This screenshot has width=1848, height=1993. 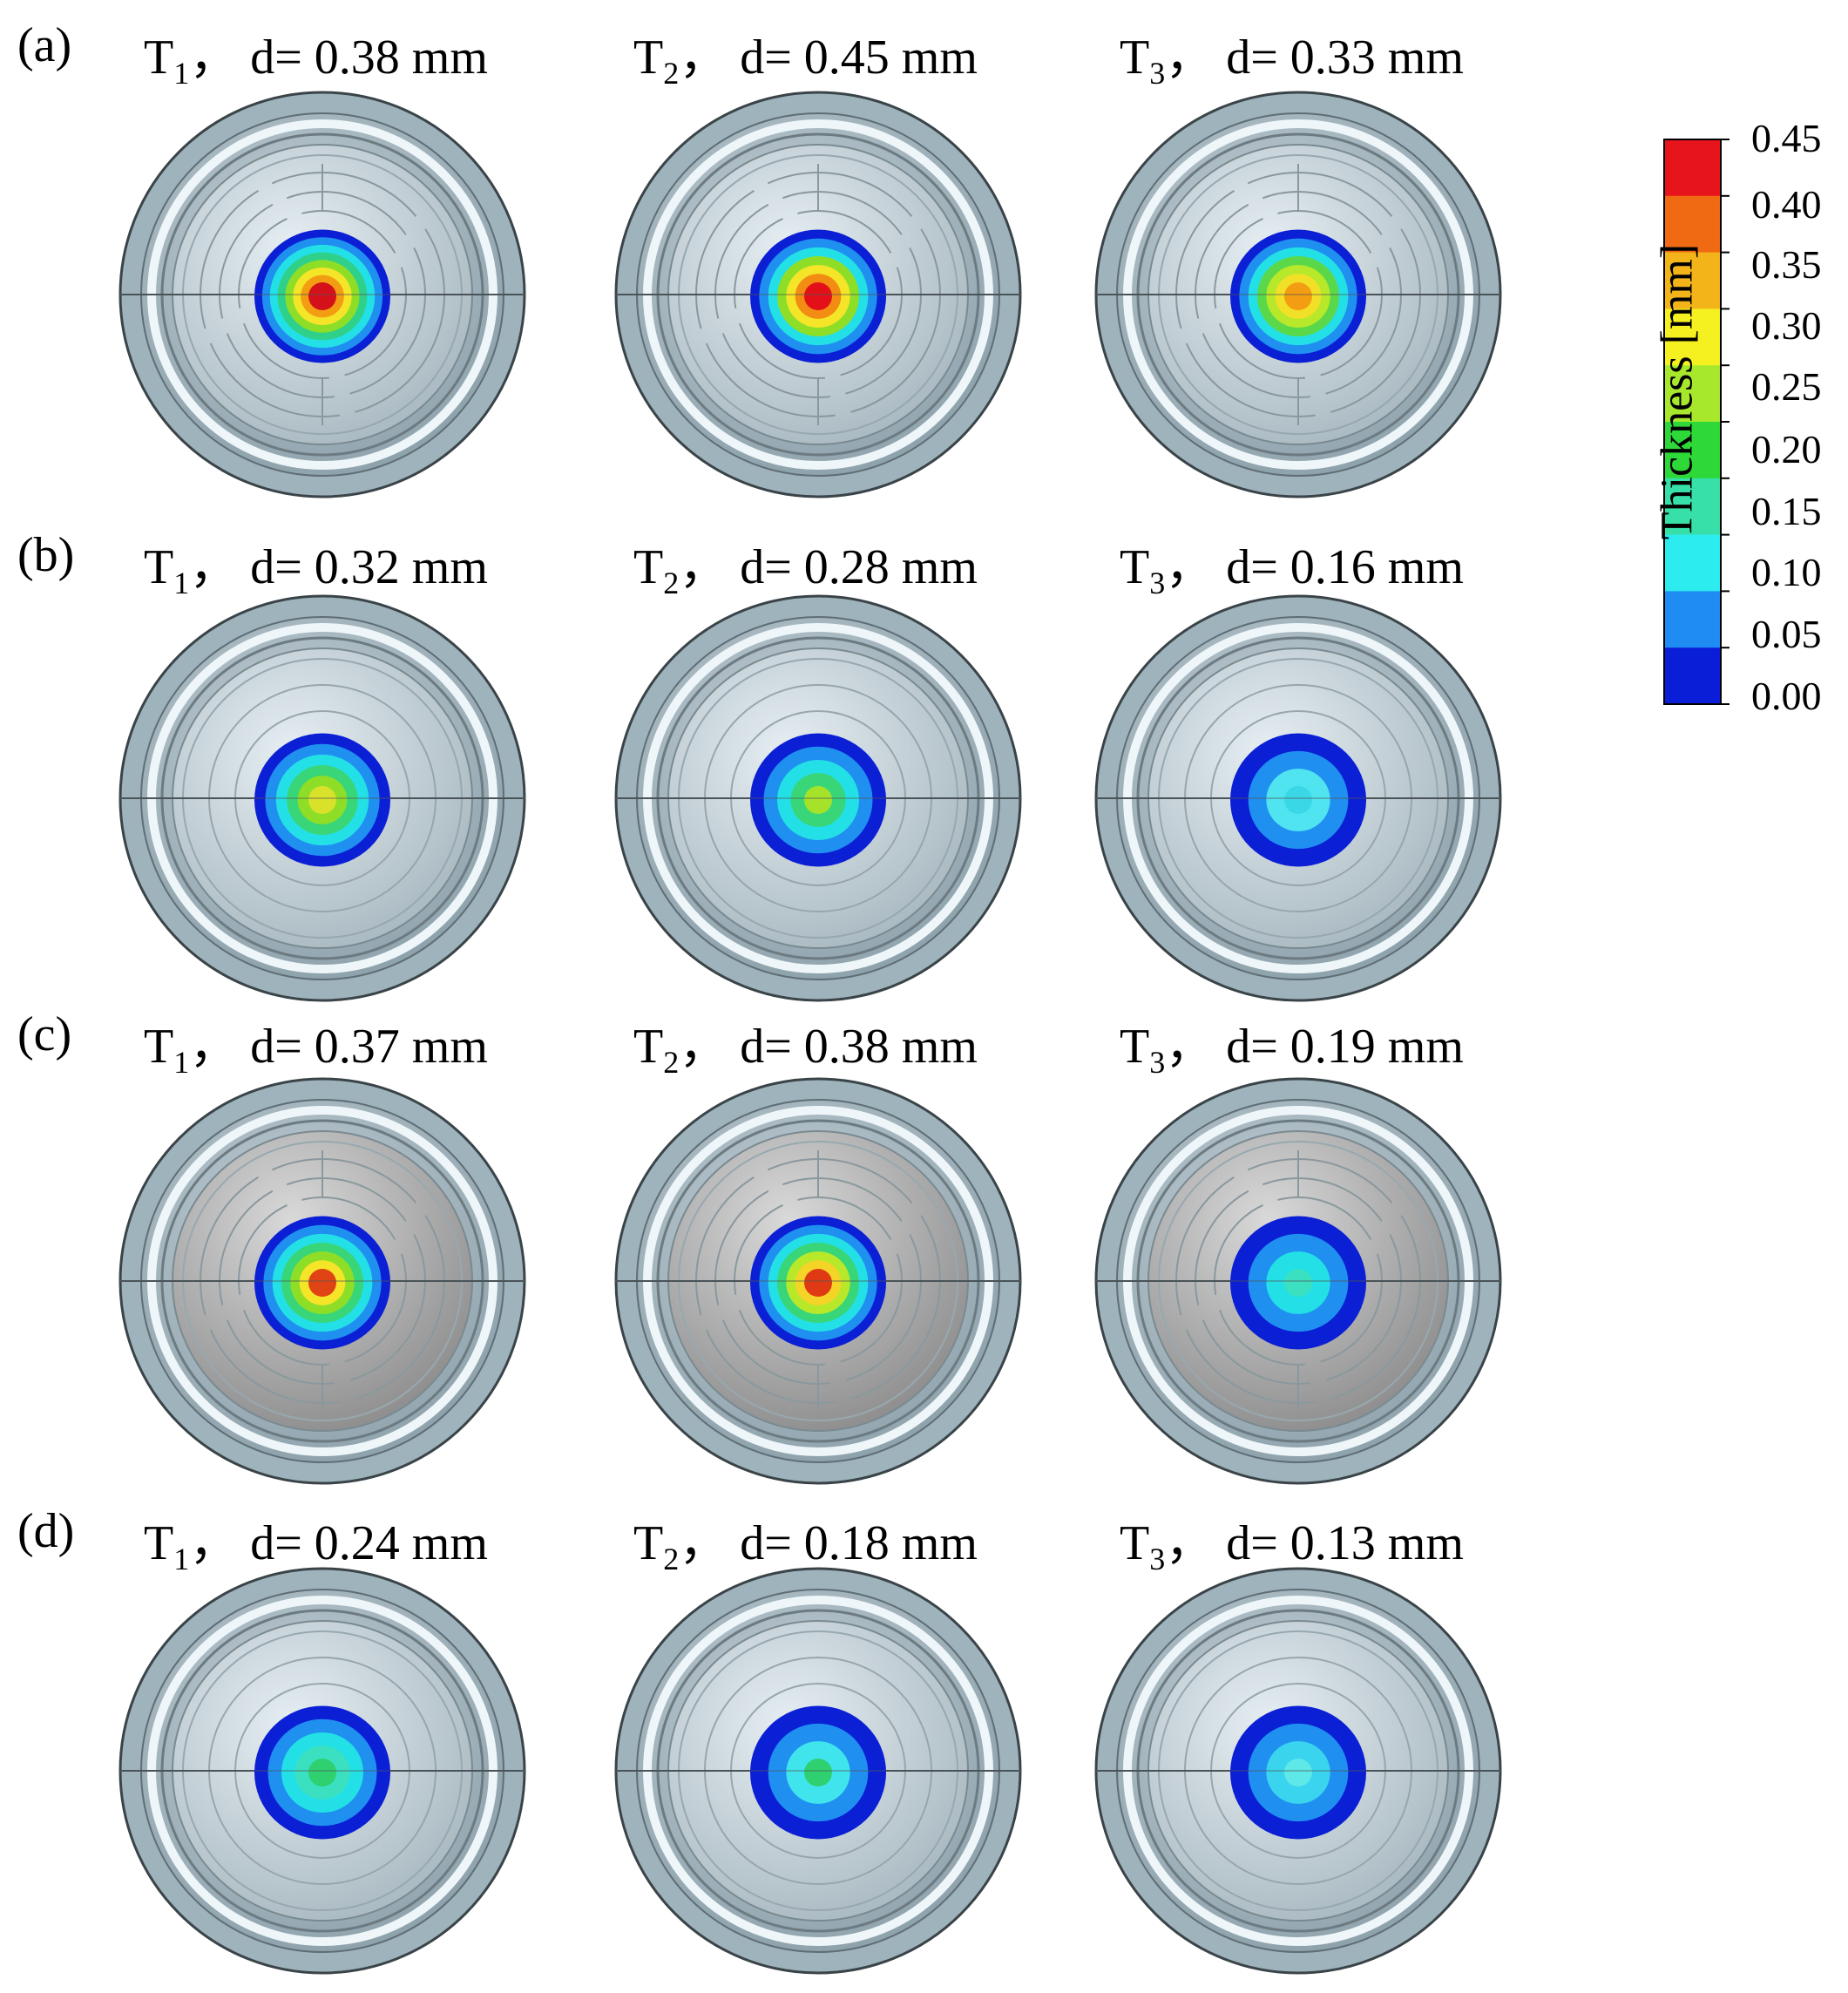 I want to click on lid-b-t2, so click(x=818, y=798).